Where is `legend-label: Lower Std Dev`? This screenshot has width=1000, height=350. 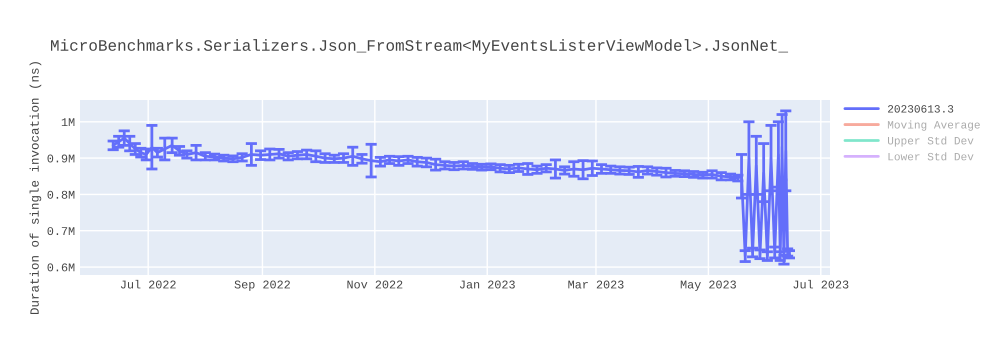 legend-label: Lower Std Dev is located at coordinates (931, 156).